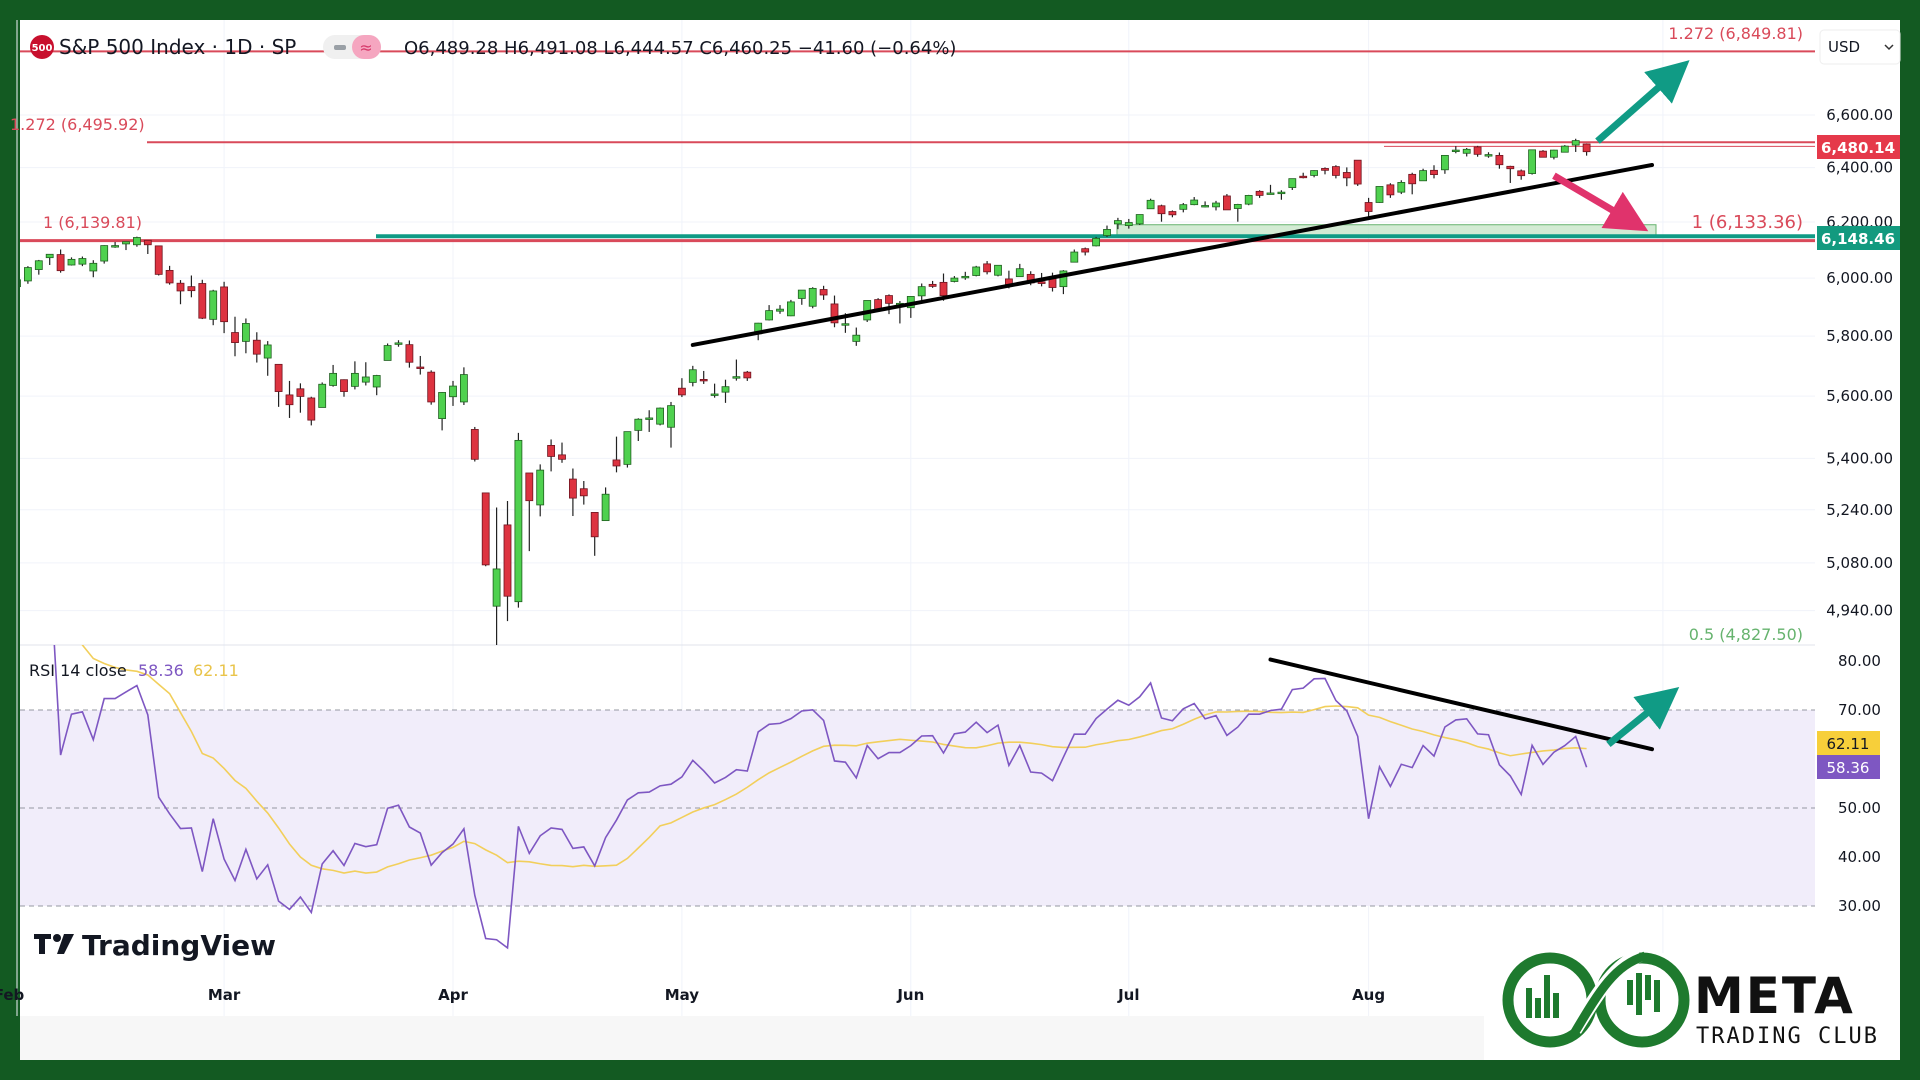 Image resolution: width=1920 pixels, height=1080 pixels. I want to click on last-price-badge: 6,480.14, so click(1858, 147).